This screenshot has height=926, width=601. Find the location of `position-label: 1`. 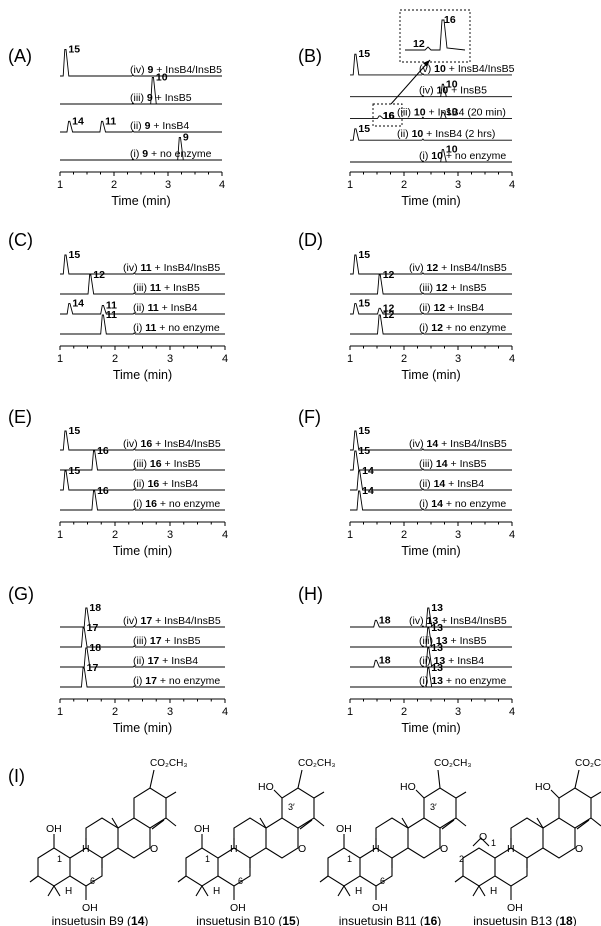

position-label: 1 is located at coordinates (493, 843).